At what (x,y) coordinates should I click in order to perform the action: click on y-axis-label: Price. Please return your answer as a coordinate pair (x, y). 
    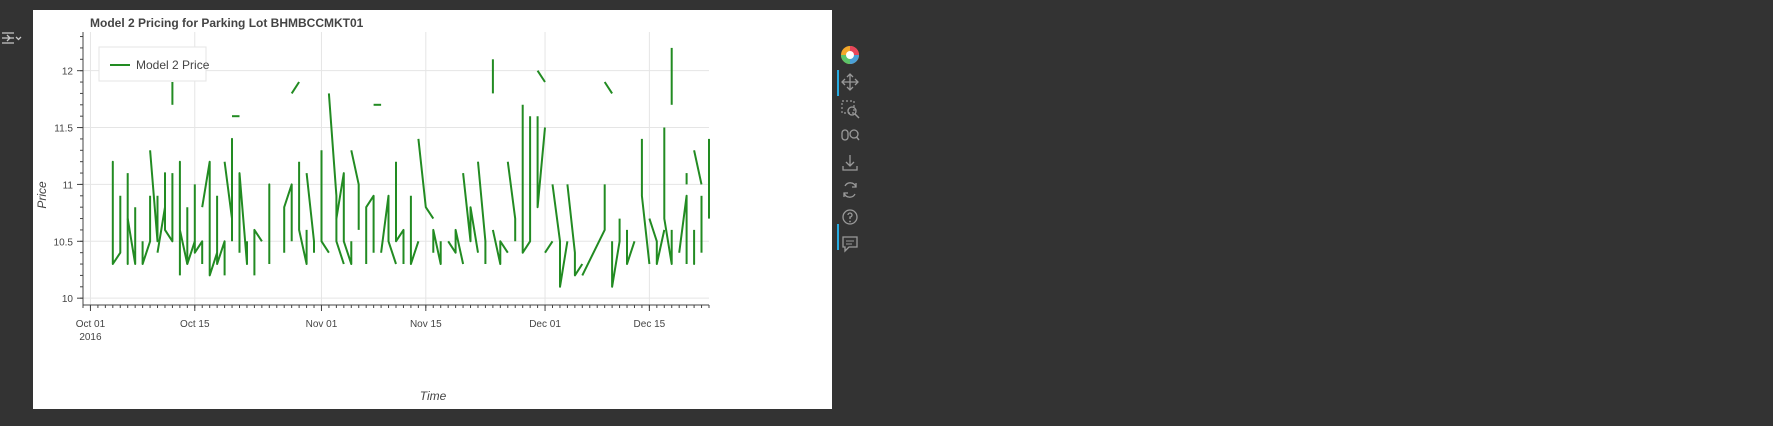
    Looking at the image, I should click on (42, 195).